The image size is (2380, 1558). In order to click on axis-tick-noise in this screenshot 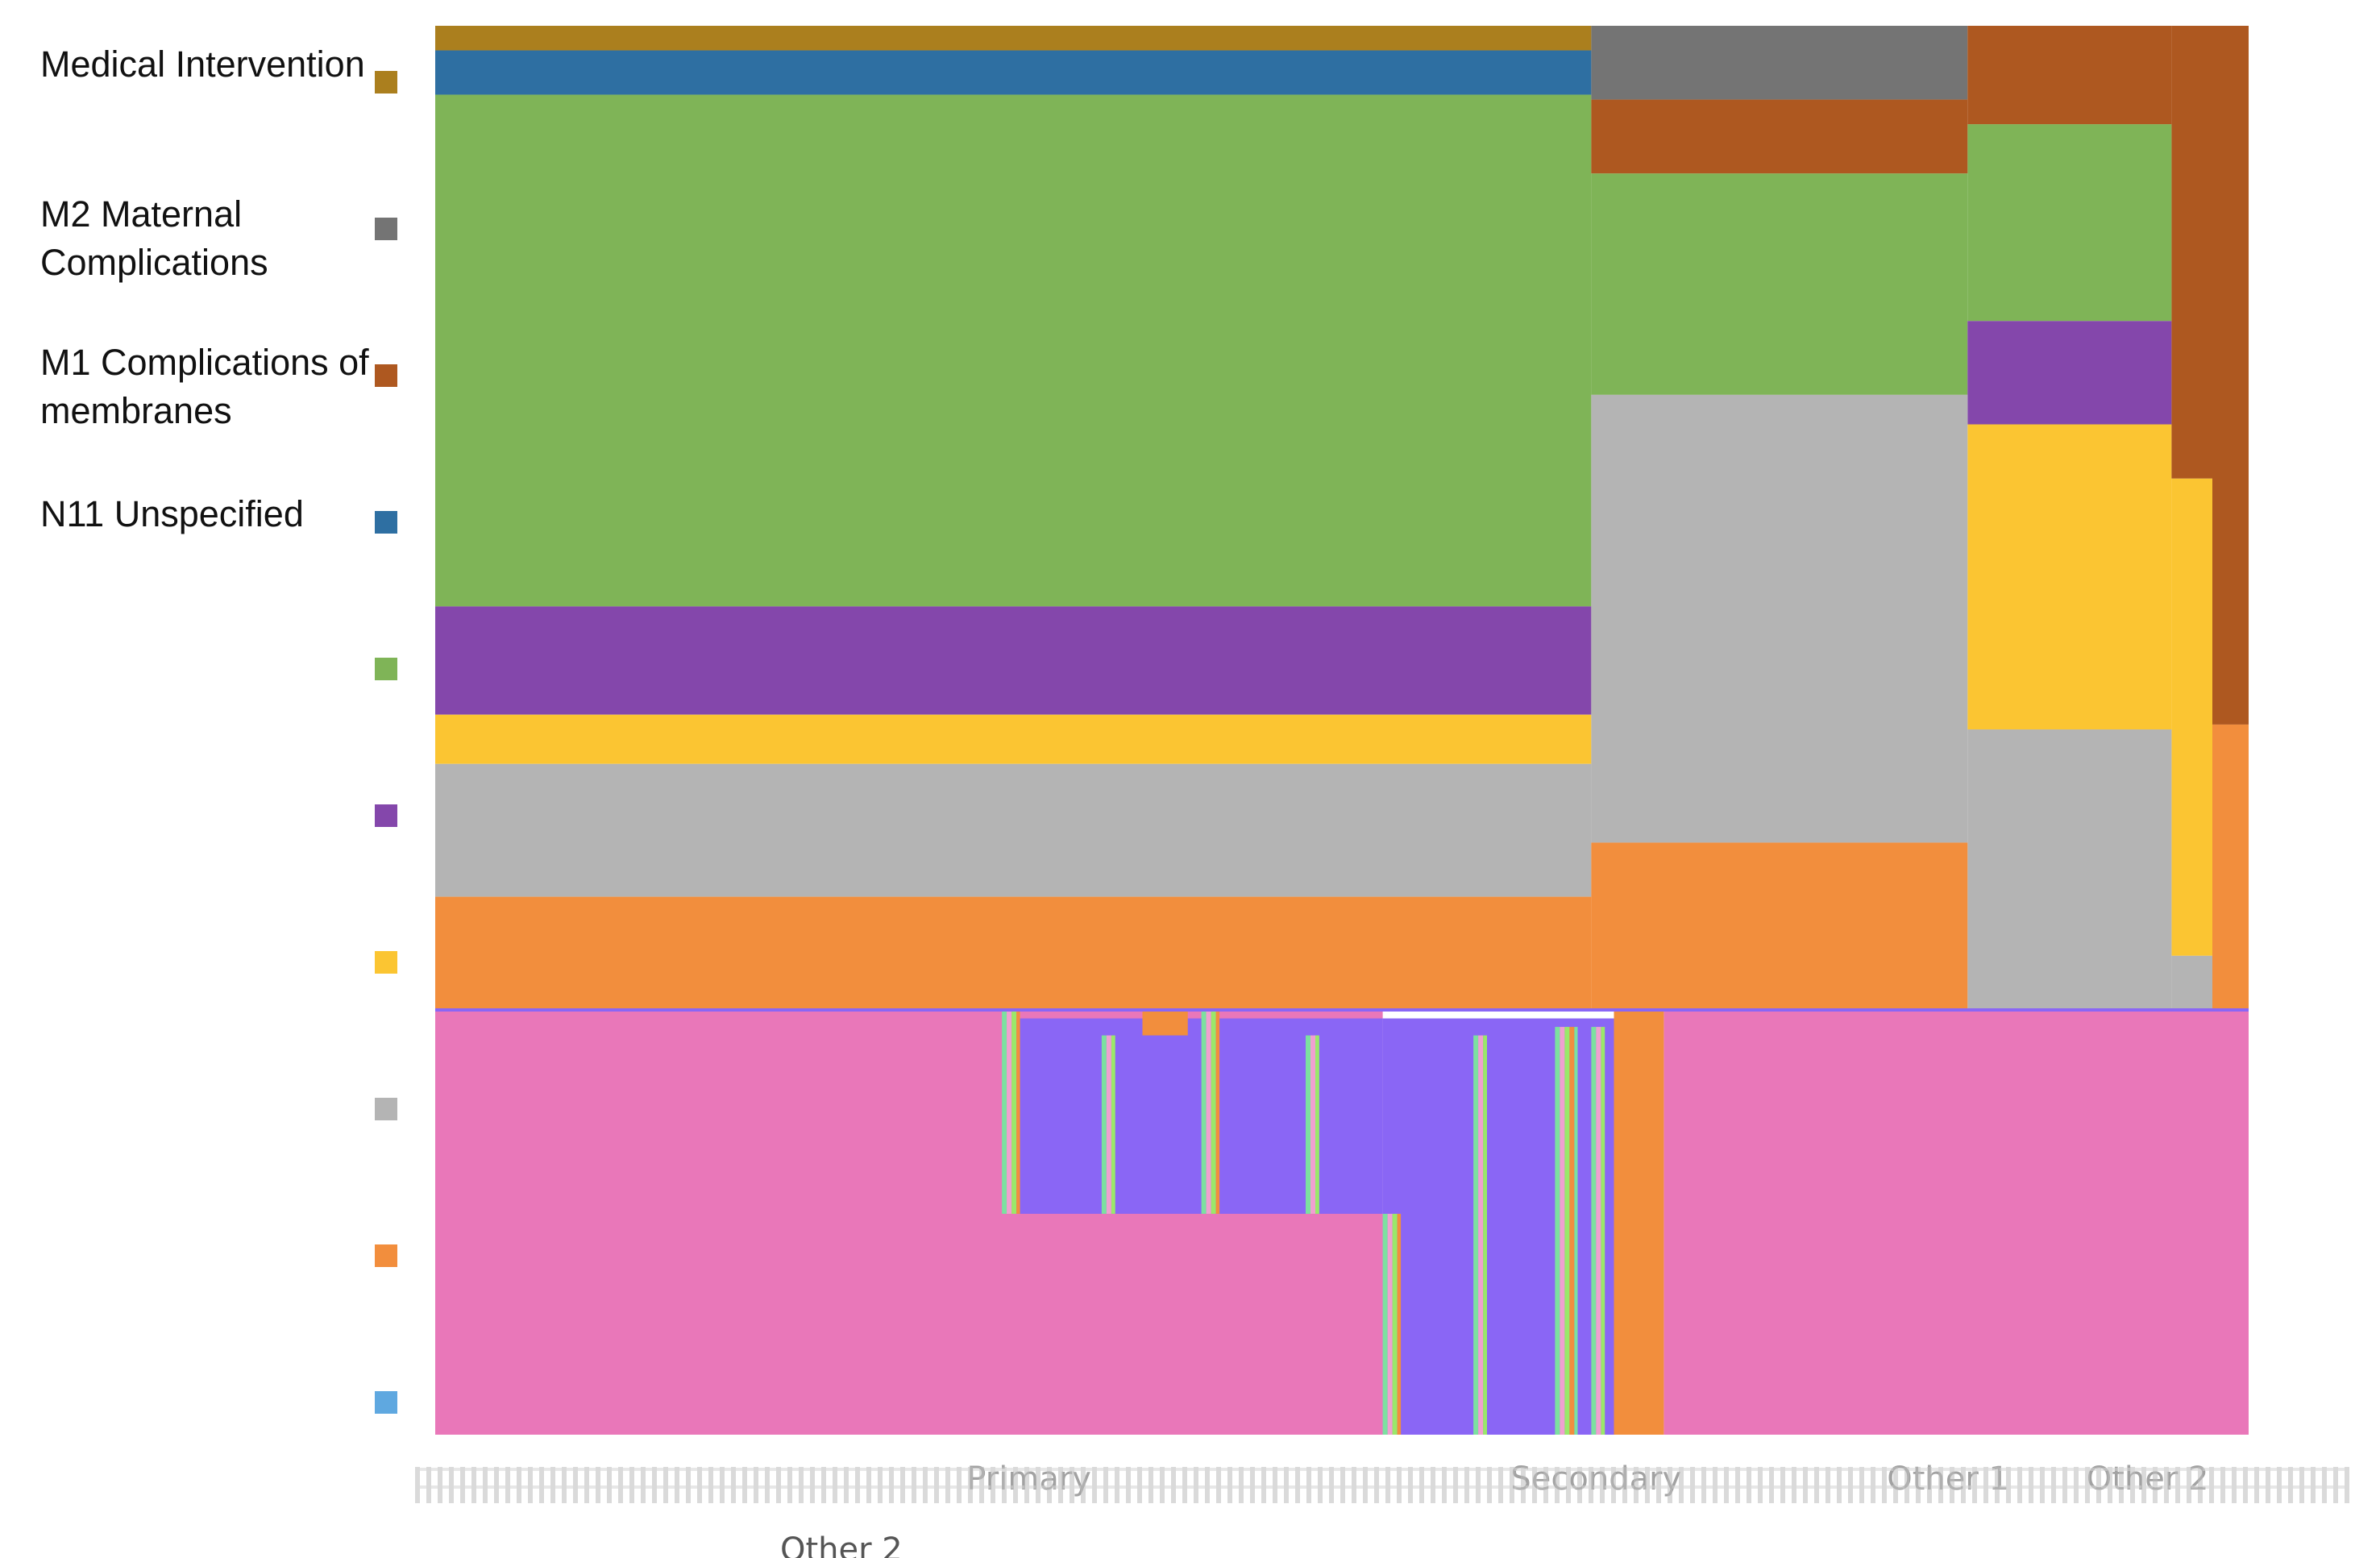, I will do `click(1382, 1485)`.